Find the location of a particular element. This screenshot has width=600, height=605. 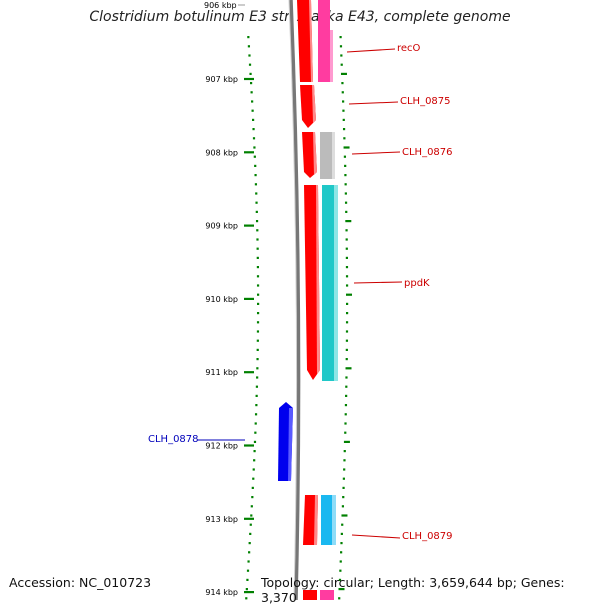

ruler-tick-label: 914 kbp is located at coordinates (221, 592).